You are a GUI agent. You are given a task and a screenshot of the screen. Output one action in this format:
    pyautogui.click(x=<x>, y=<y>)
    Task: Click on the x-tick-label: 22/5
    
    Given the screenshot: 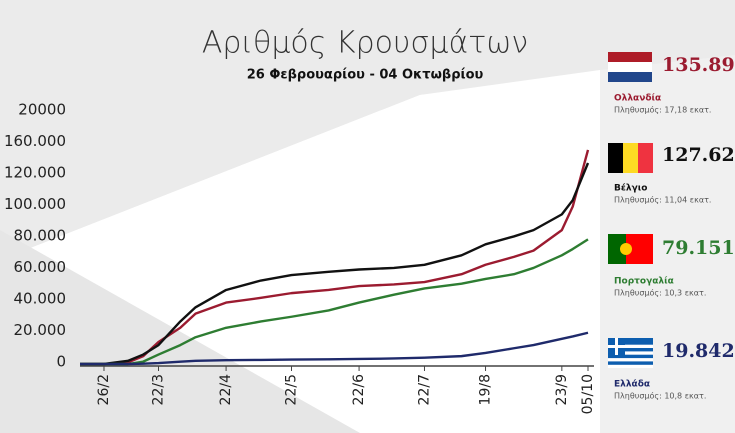 What is the action you would take?
    pyautogui.click(x=291, y=389)
    